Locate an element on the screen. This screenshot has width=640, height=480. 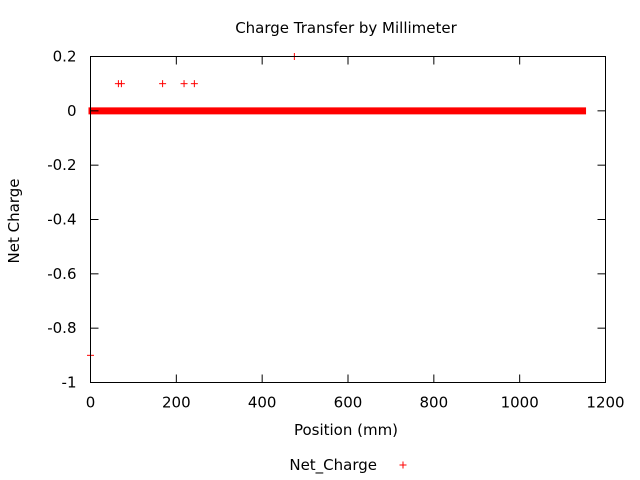
legend-label-net-charge: Net_Charge is located at coordinates (333, 465).